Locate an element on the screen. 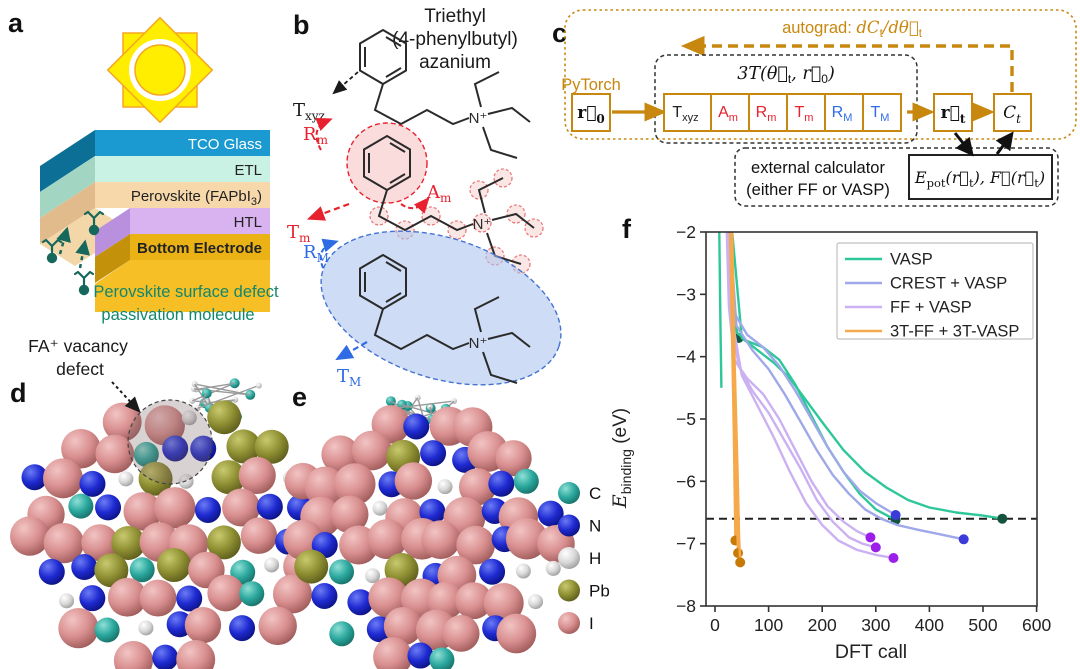  parameter-boxes: Txyz Am Rm Tm RM TM is located at coordinates (782, 112).